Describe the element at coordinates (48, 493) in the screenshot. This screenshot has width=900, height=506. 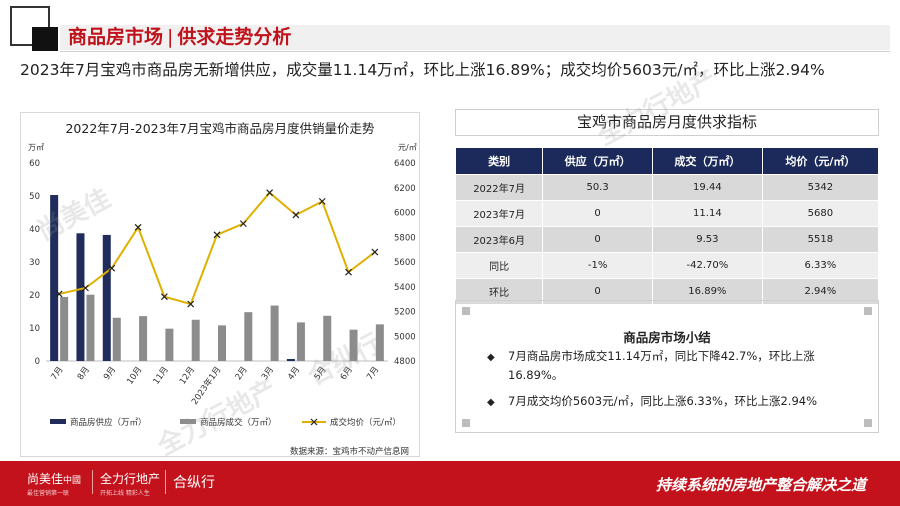
I see `footer-brand-1-sub: 最佳营销第一联` at that location.